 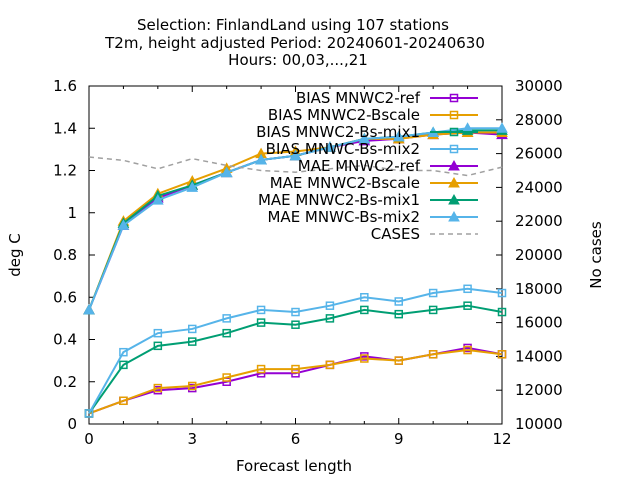 What do you see at coordinates (539, 390) in the screenshot?
I see `y2-tick-label: 12000` at bounding box center [539, 390].